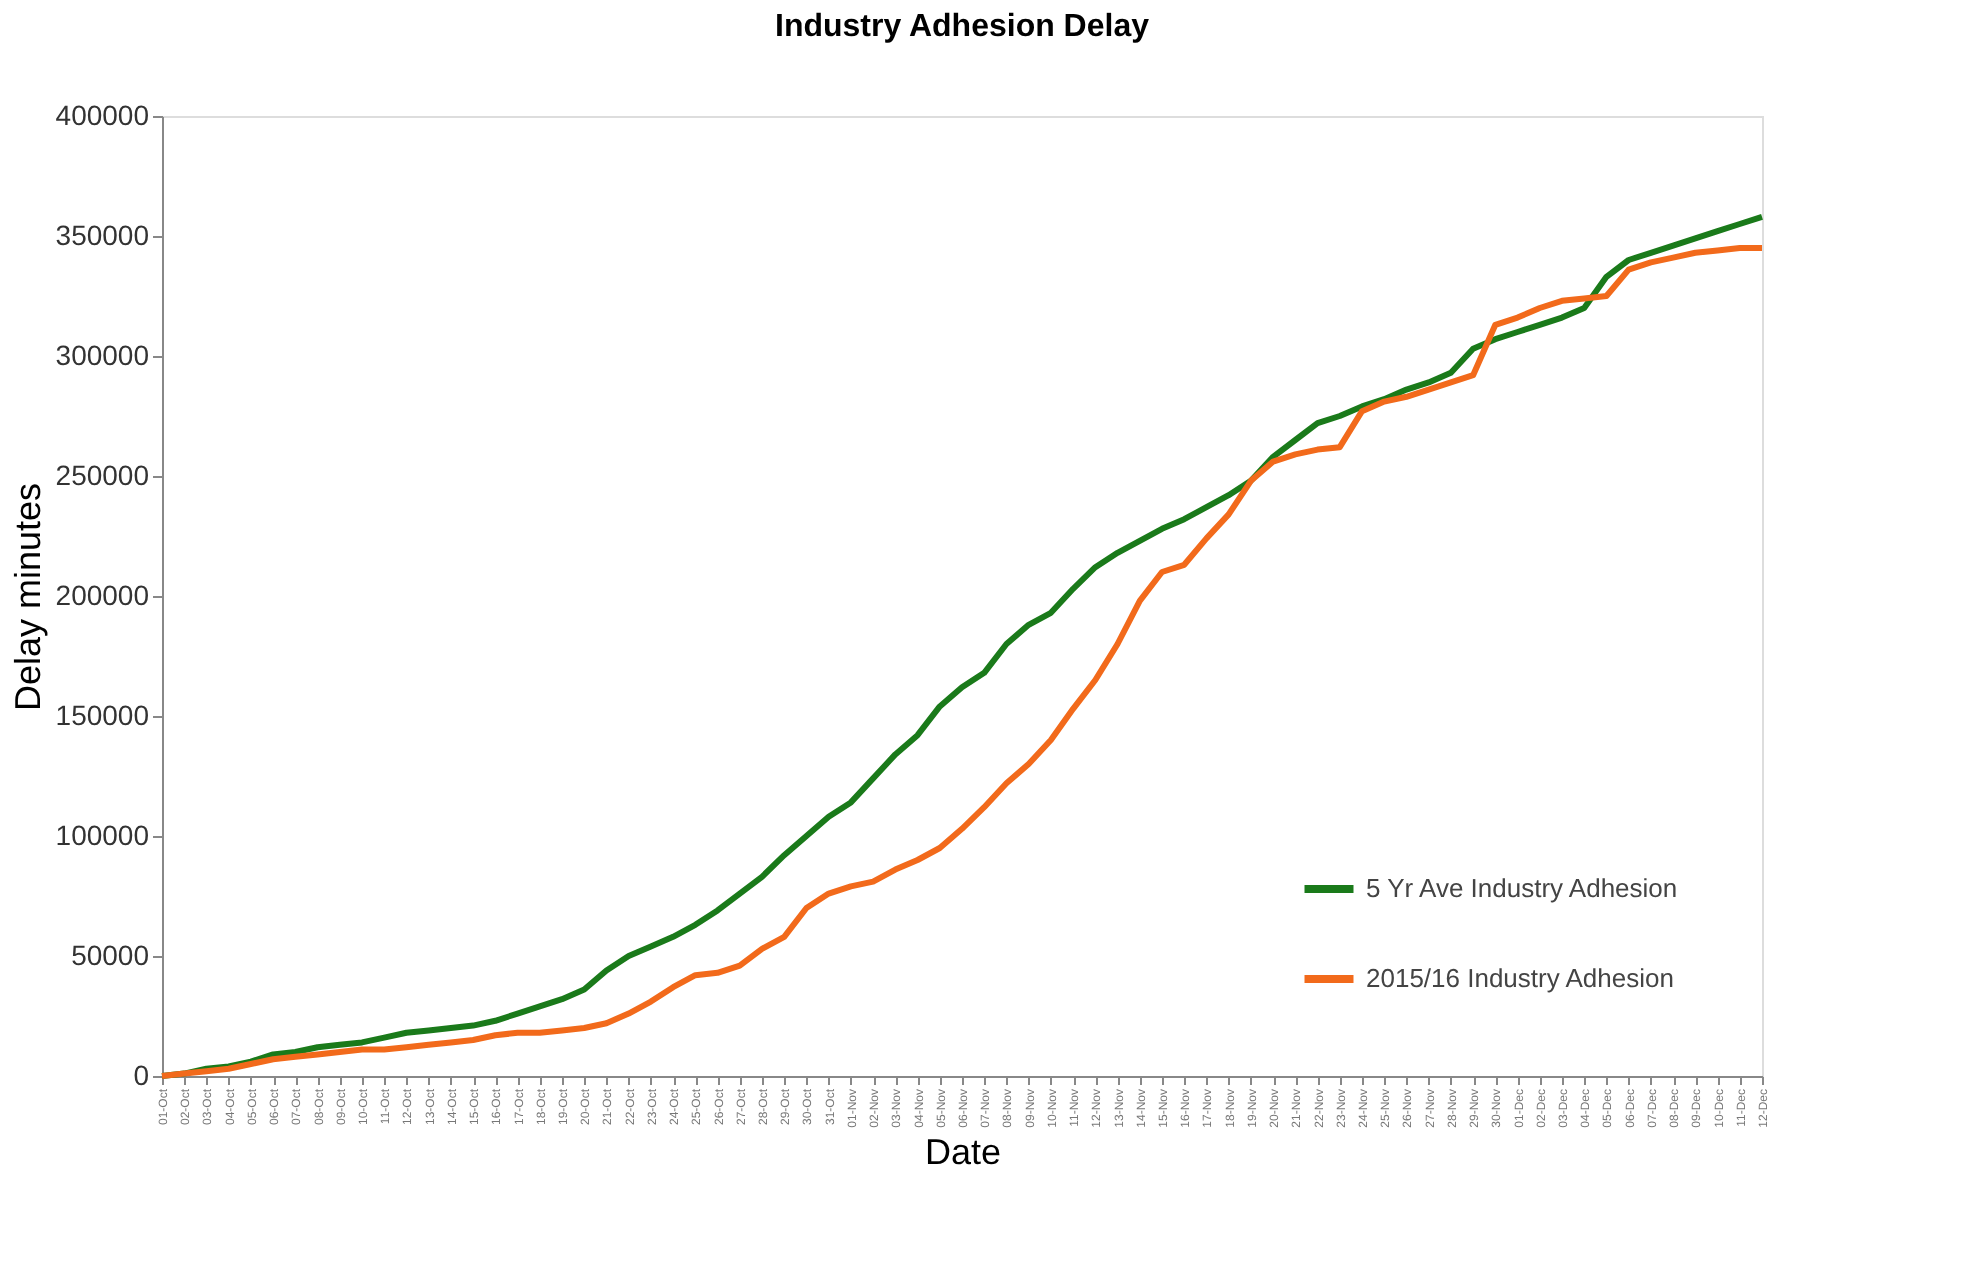 This screenshot has height=1274, width=1964. I want to click on chart-title: Industry Adhesion Delay, so click(962, 27).